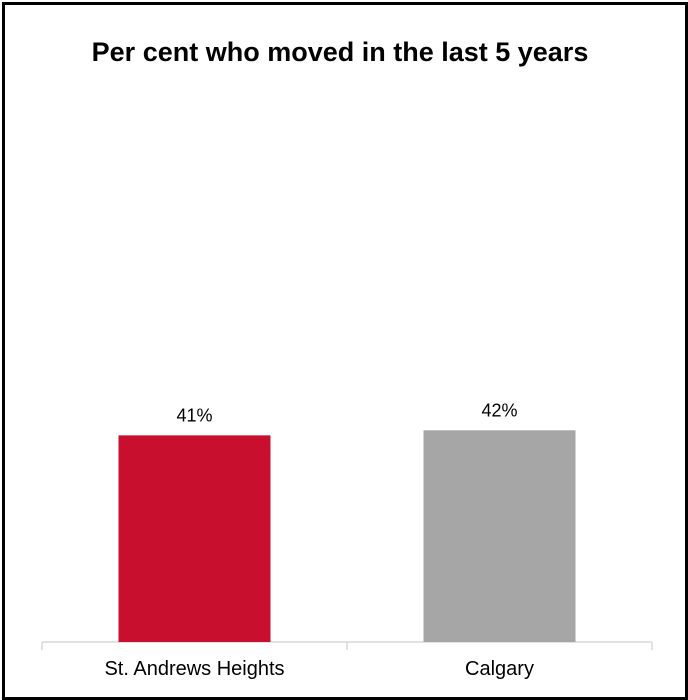  I want to click on x-tick-label: St. Andrews Heights, so click(194, 669).